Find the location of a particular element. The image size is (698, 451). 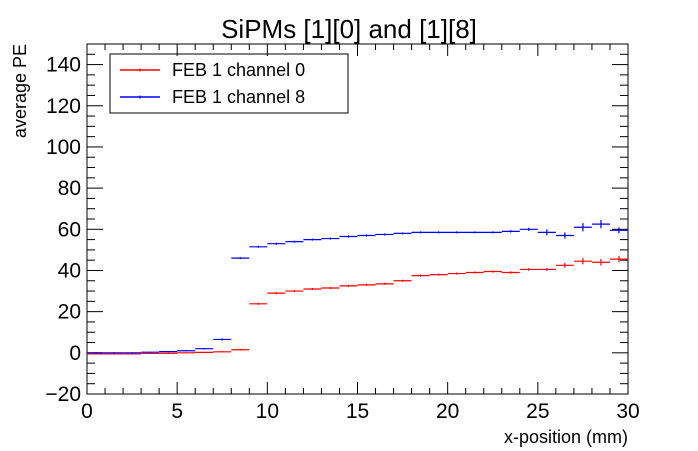

y-tick-label: 40 is located at coordinates (69, 270).